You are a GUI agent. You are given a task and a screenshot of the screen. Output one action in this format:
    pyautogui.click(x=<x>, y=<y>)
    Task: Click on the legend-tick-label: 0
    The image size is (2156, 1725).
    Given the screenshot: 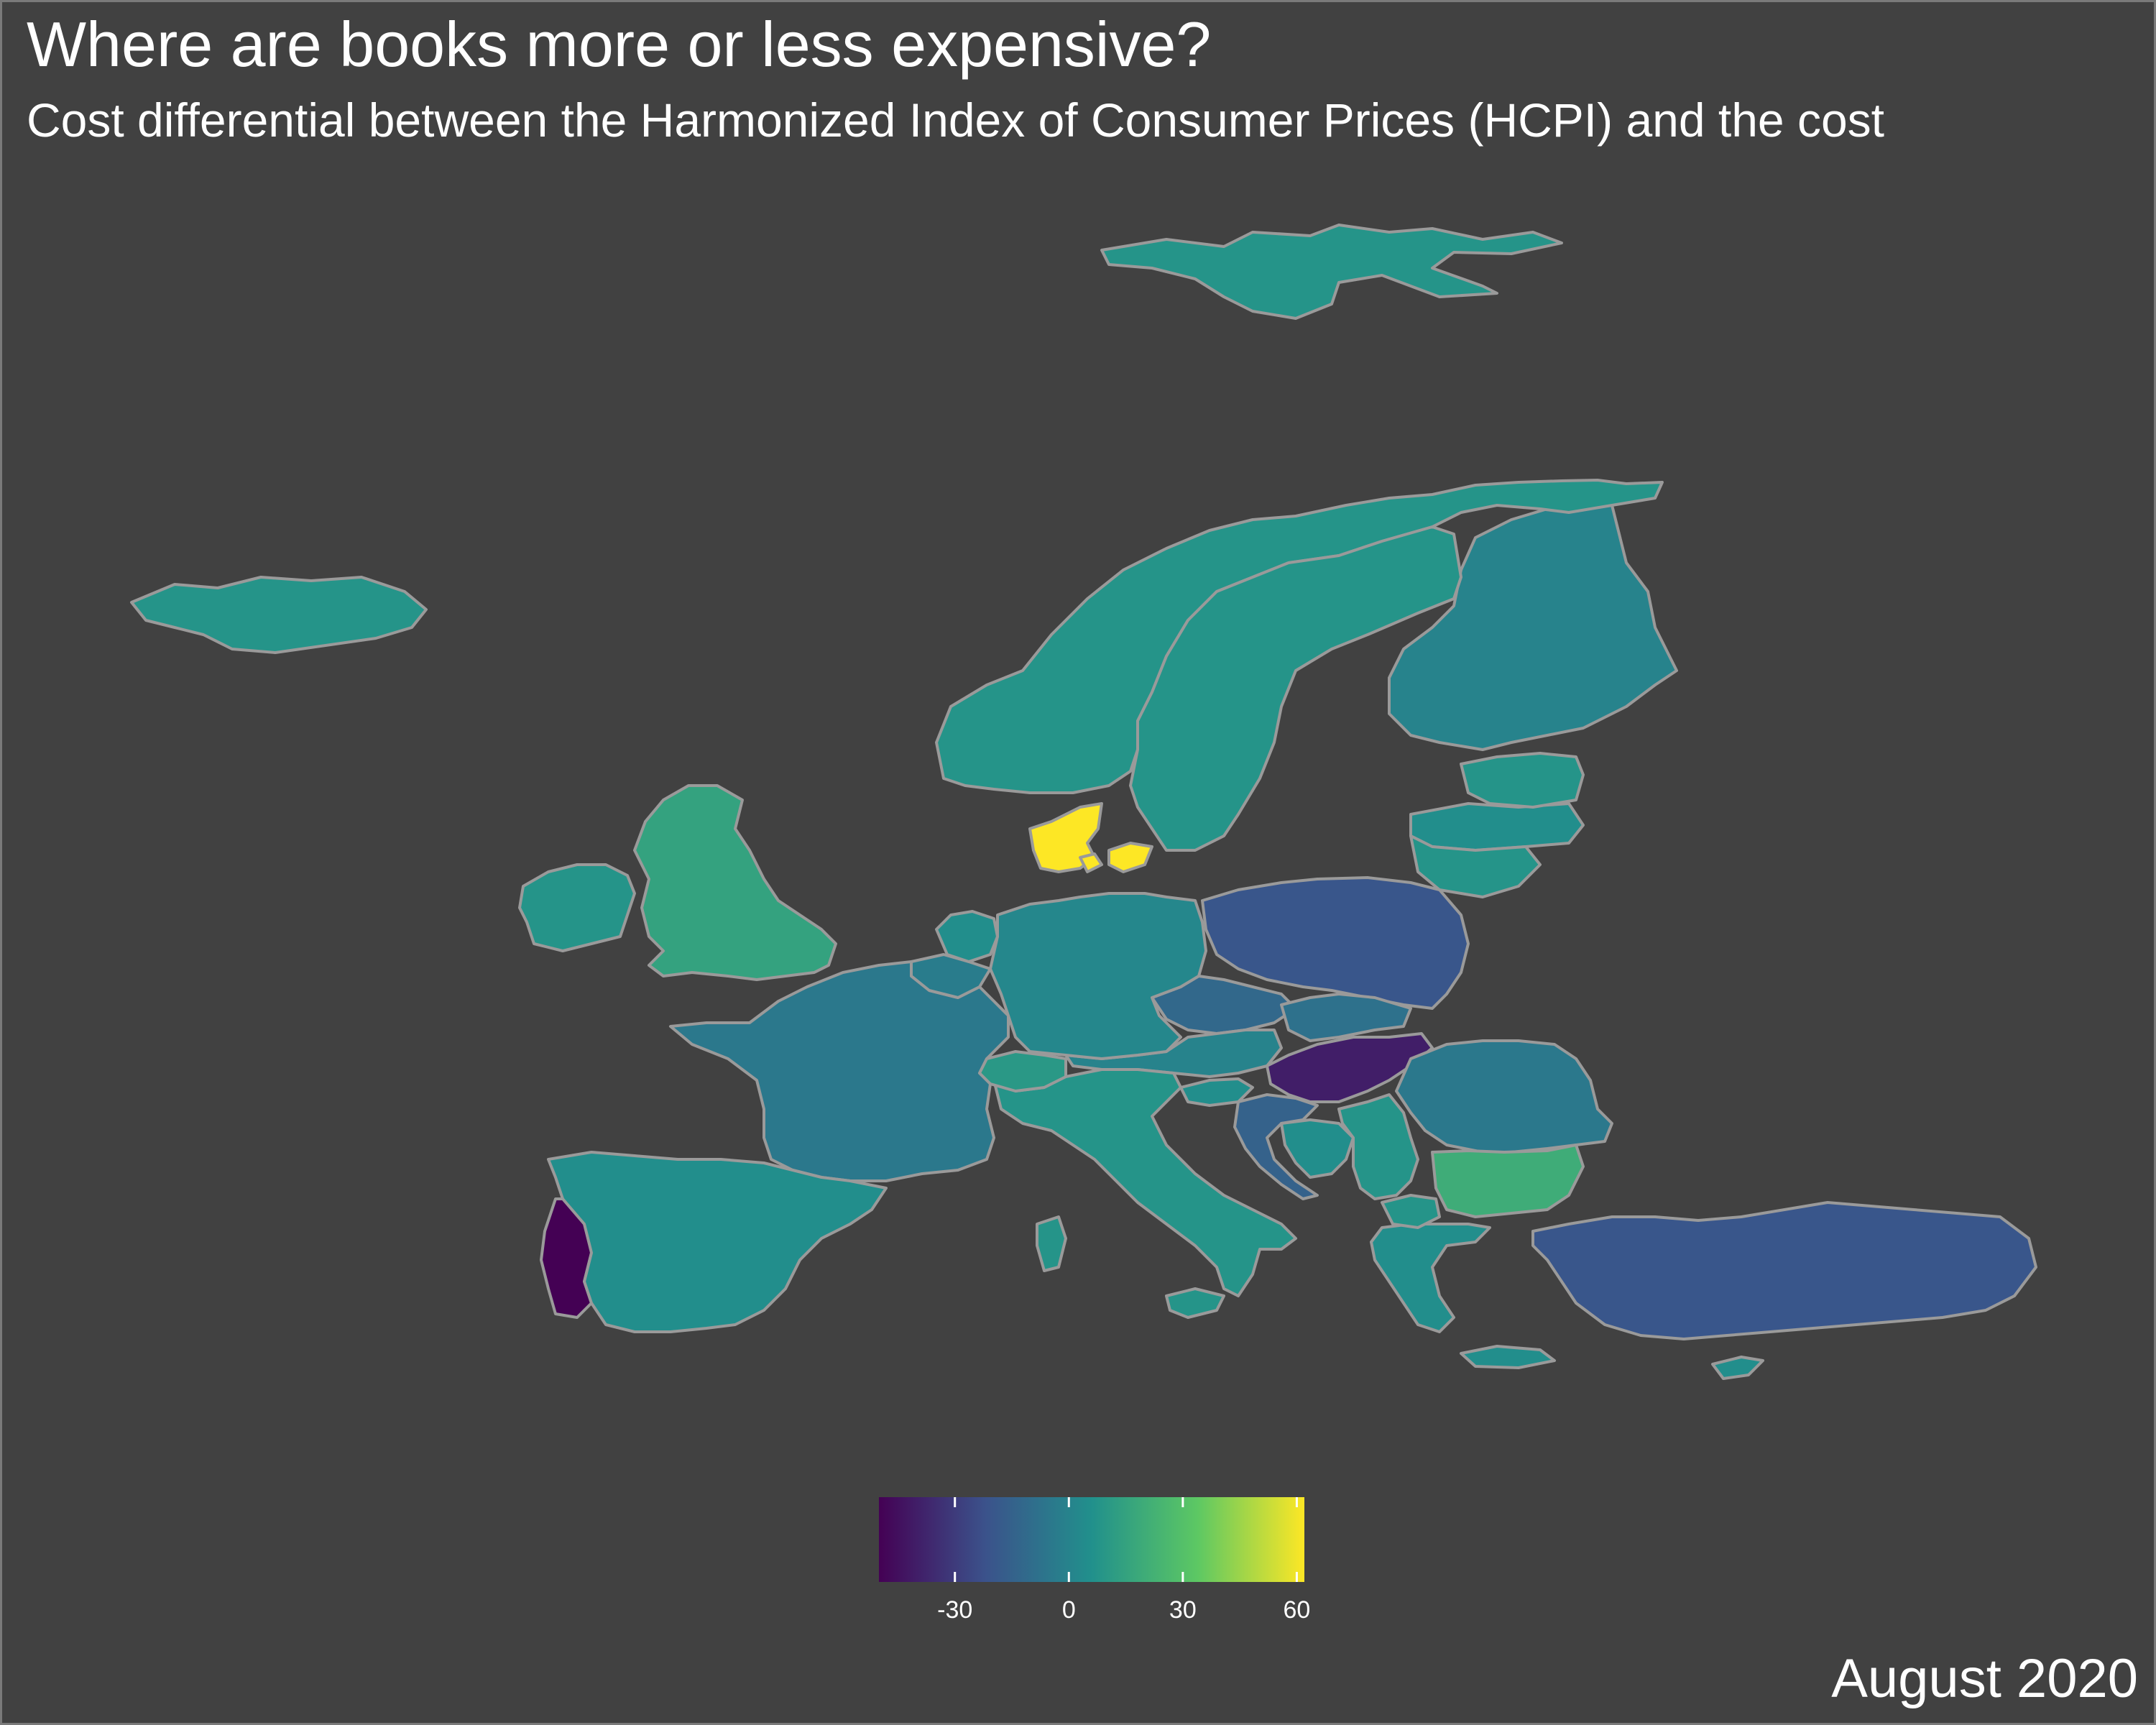 What is the action you would take?
    pyautogui.click(x=1068, y=1610)
    